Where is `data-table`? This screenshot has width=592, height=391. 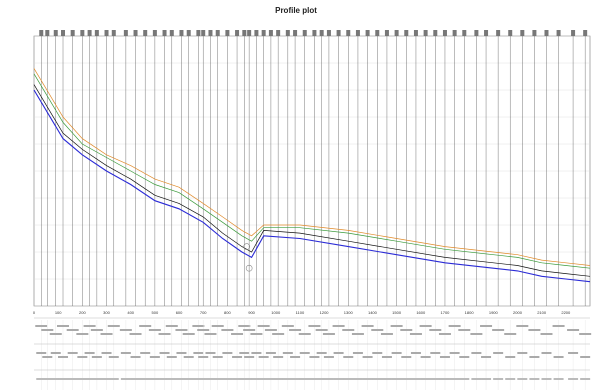
data-table is located at coordinates (312, 344).